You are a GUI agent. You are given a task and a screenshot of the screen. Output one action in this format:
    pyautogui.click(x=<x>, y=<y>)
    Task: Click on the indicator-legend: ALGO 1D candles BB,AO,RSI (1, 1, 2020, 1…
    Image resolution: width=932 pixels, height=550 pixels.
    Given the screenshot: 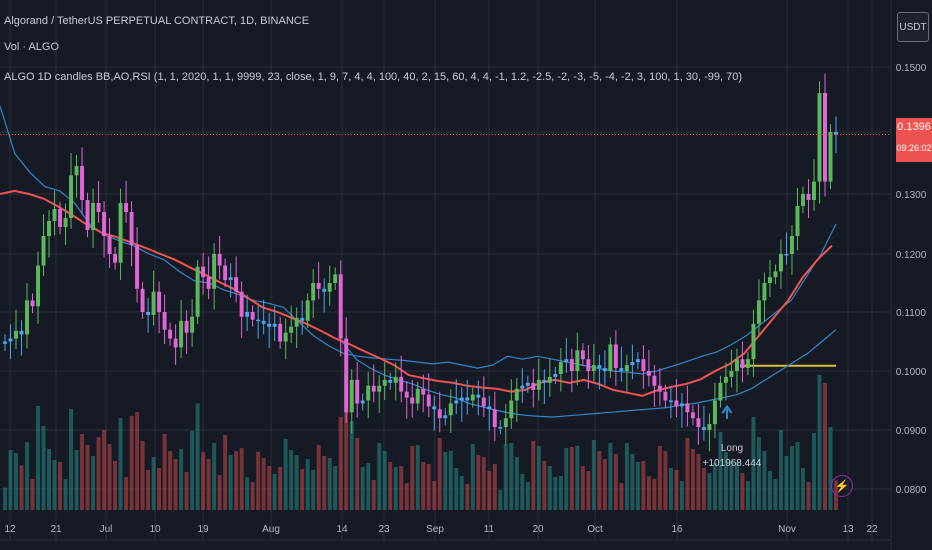 What is the action you would take?
    pyautogui.click(x=373, y=77)
    